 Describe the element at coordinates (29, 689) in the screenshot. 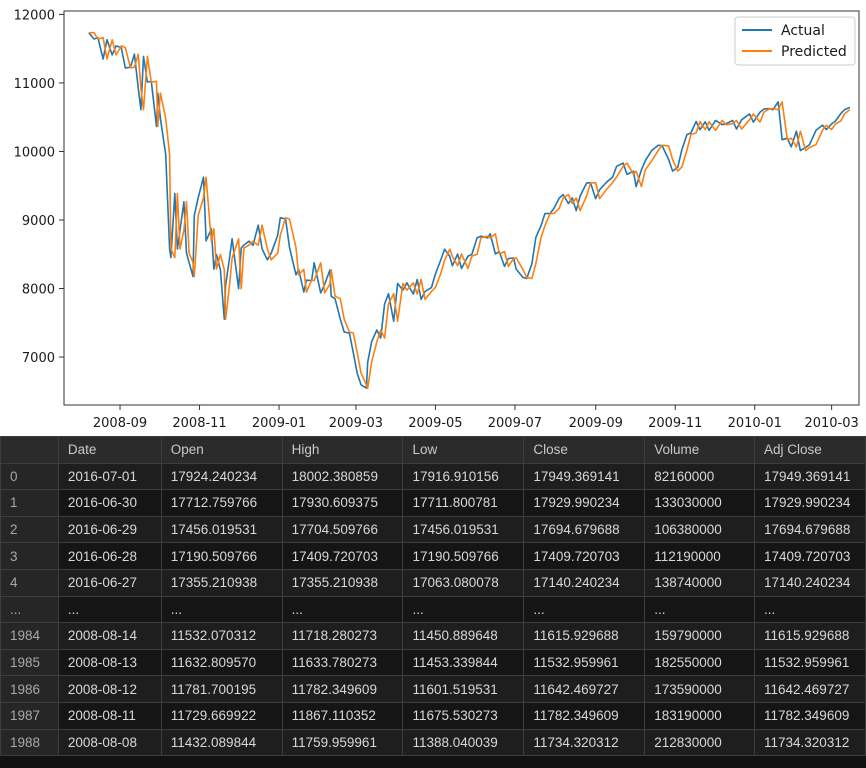

I see `row-index: 1986` at that location.